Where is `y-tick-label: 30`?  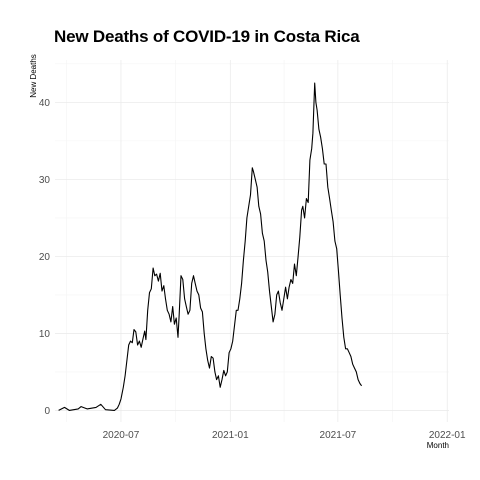
y-tick-label: 30 is located at coordinates (45, 180).